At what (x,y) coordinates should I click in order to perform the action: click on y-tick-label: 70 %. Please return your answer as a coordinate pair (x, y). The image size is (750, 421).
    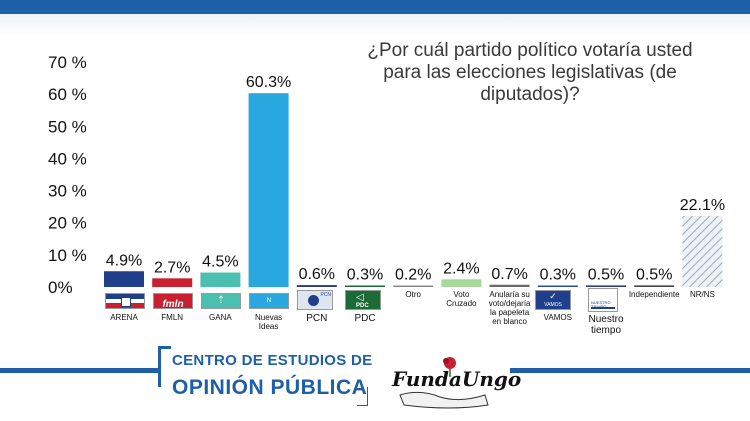
    Looking at the image, I should click on (67, 62).